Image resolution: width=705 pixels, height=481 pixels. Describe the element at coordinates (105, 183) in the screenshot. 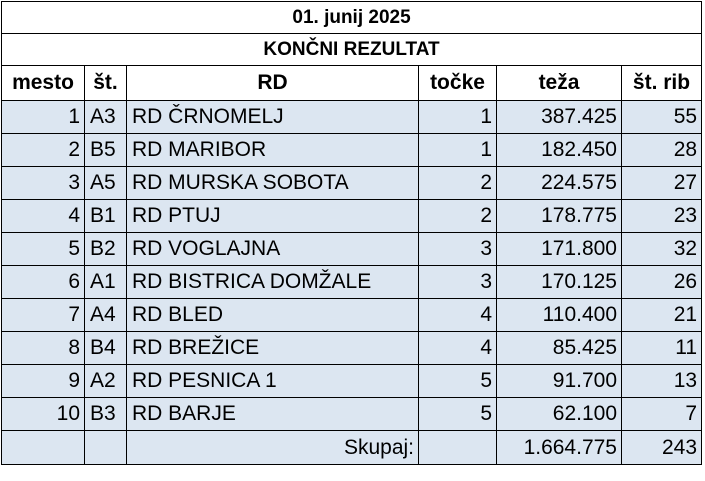

I see `cell-st: A5` at that location.